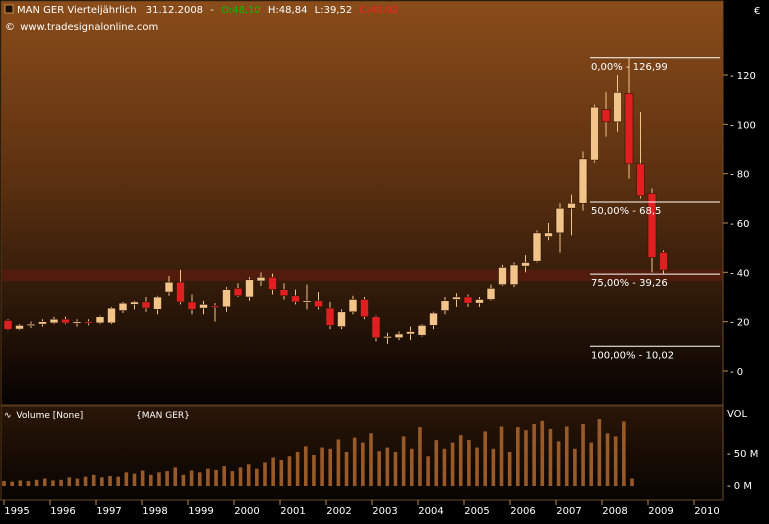  What do you see at coordinates (629, 283) in the screenshot?
I see `fibonacci-label: 75,00% - 39,26` at bounding box center [629, 283].